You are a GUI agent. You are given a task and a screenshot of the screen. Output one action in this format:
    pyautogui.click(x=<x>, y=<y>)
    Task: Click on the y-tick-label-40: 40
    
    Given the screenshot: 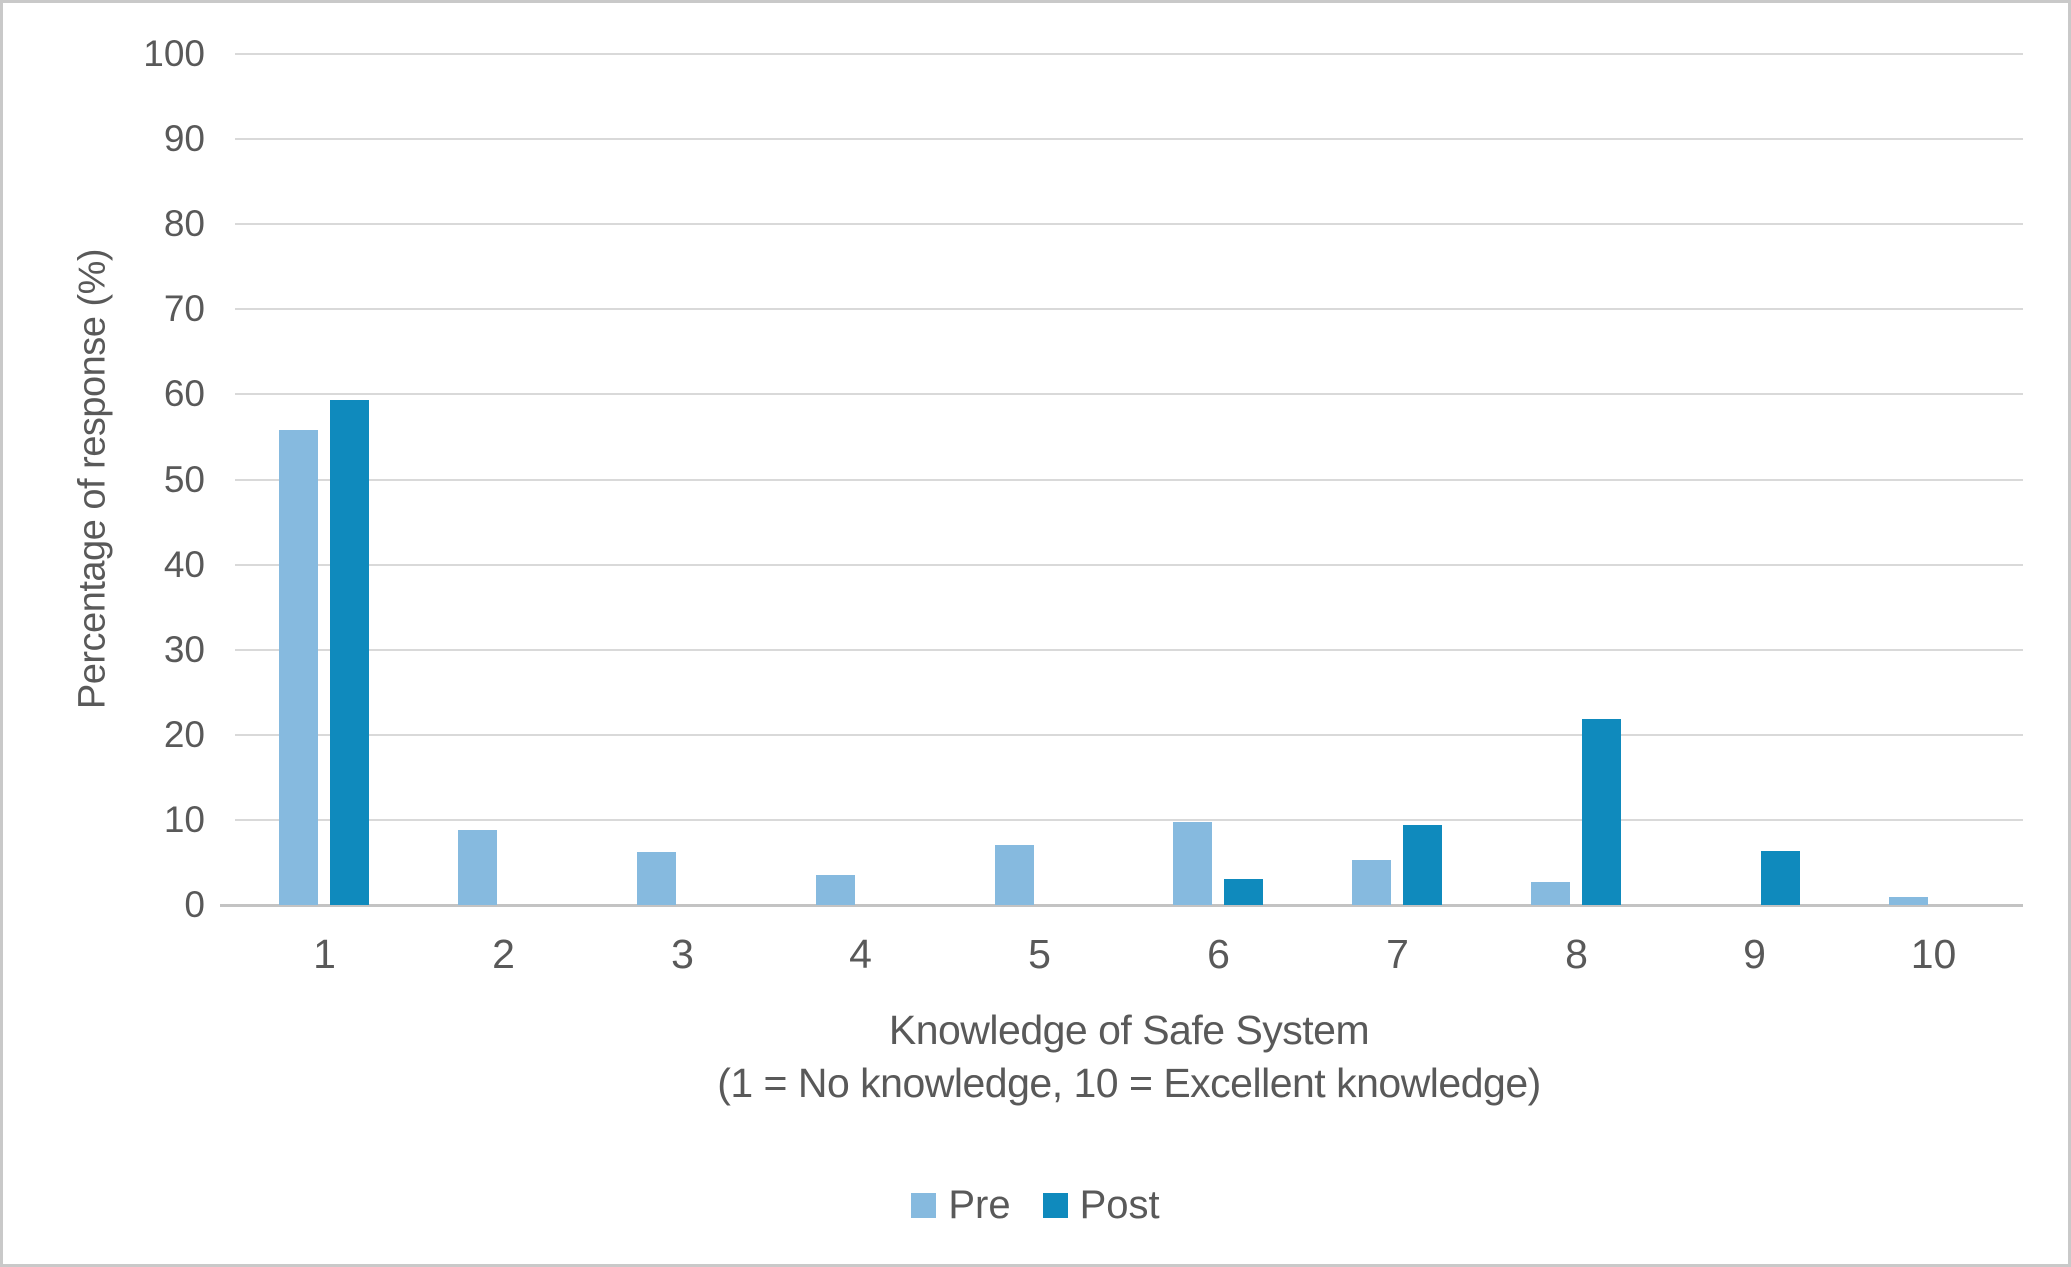 What is the action you would take?
    pyautogui.click(x=184, y=564)
    